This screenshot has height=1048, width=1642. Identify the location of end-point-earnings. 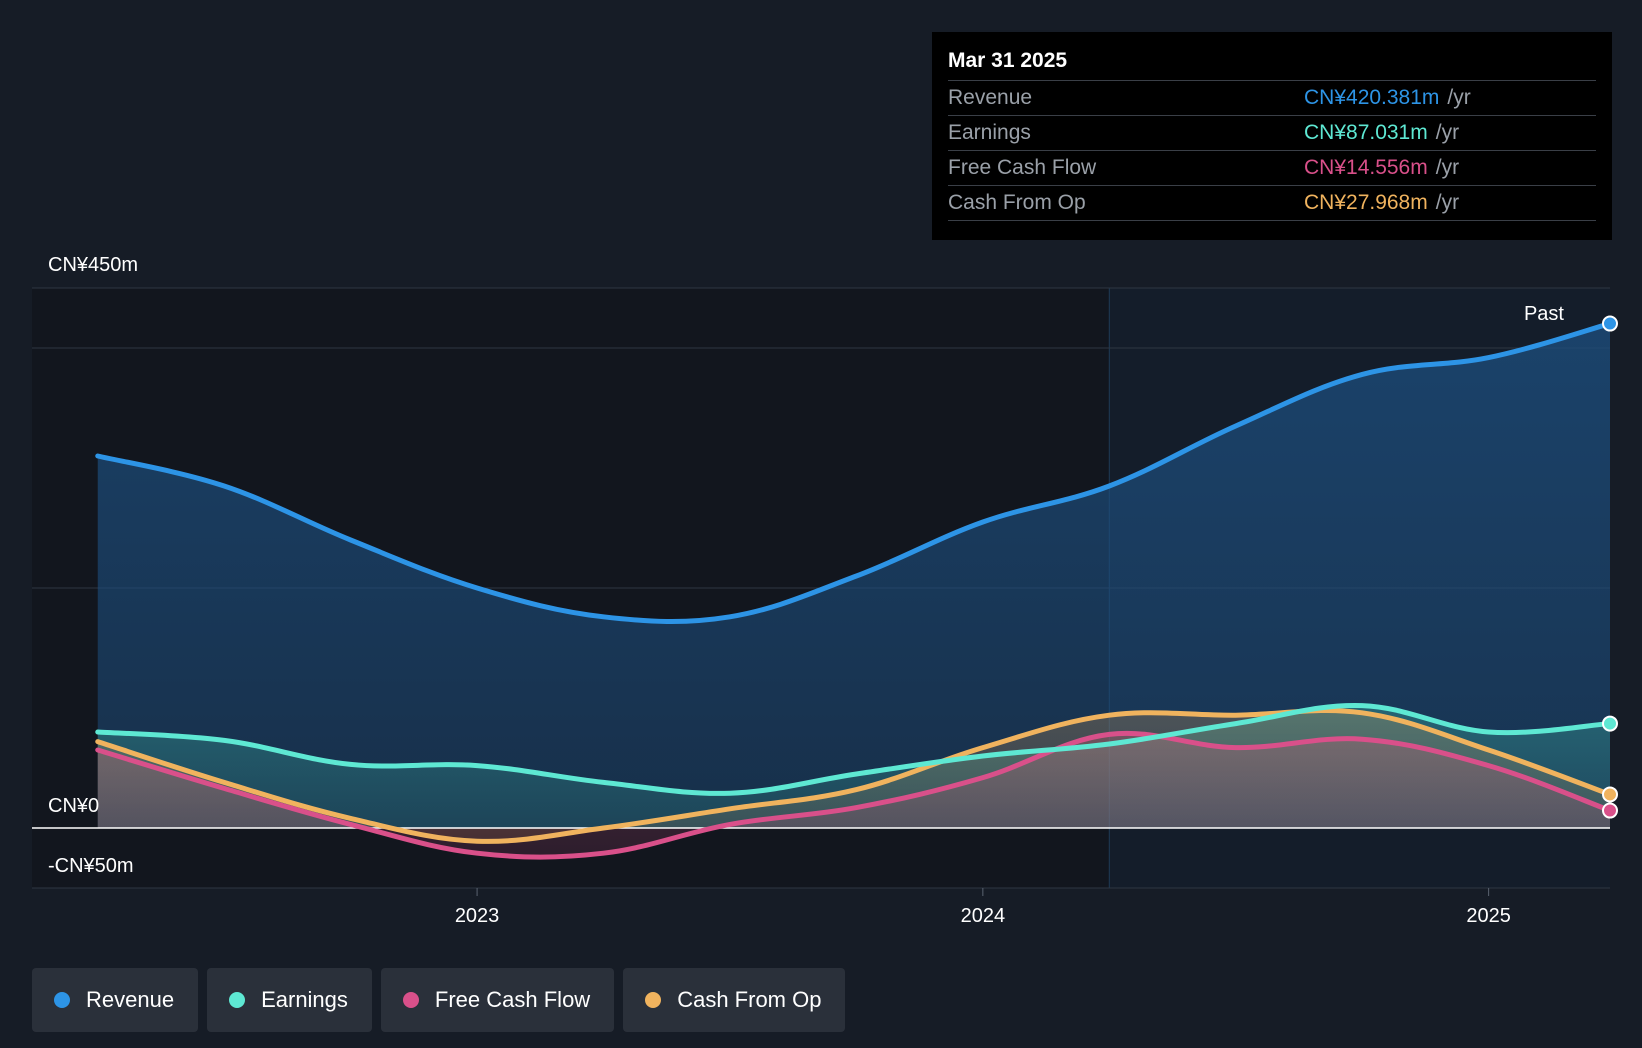
(1610, 723).